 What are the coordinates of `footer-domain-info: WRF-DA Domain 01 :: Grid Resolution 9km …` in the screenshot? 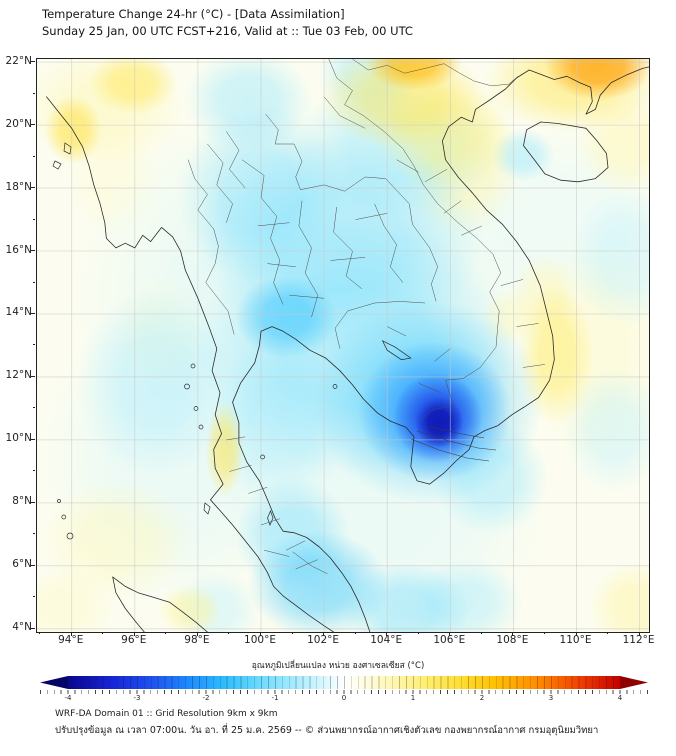 It's located at (166, 714).